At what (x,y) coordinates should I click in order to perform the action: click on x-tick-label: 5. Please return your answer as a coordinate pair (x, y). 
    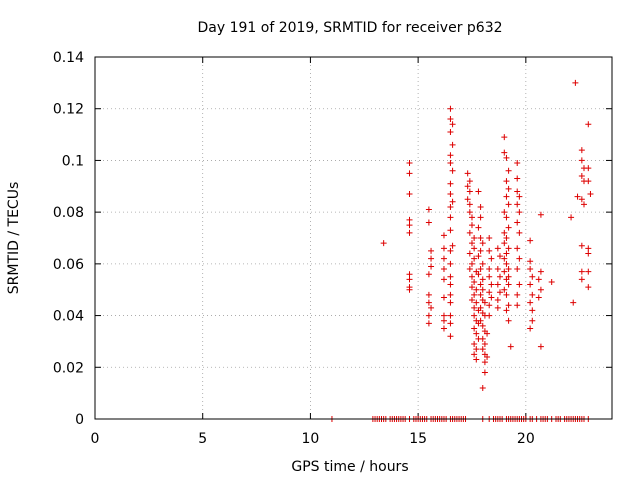
    Looking at the image, I should click on (202, 439).